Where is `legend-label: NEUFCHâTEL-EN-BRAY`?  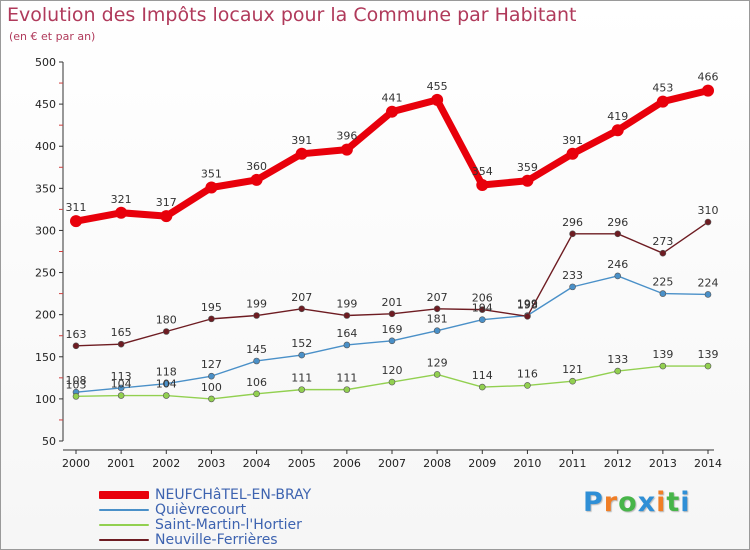
legend-label: NEUFCHâTEL-EN-BRAY is located at coordinates (233, 494).